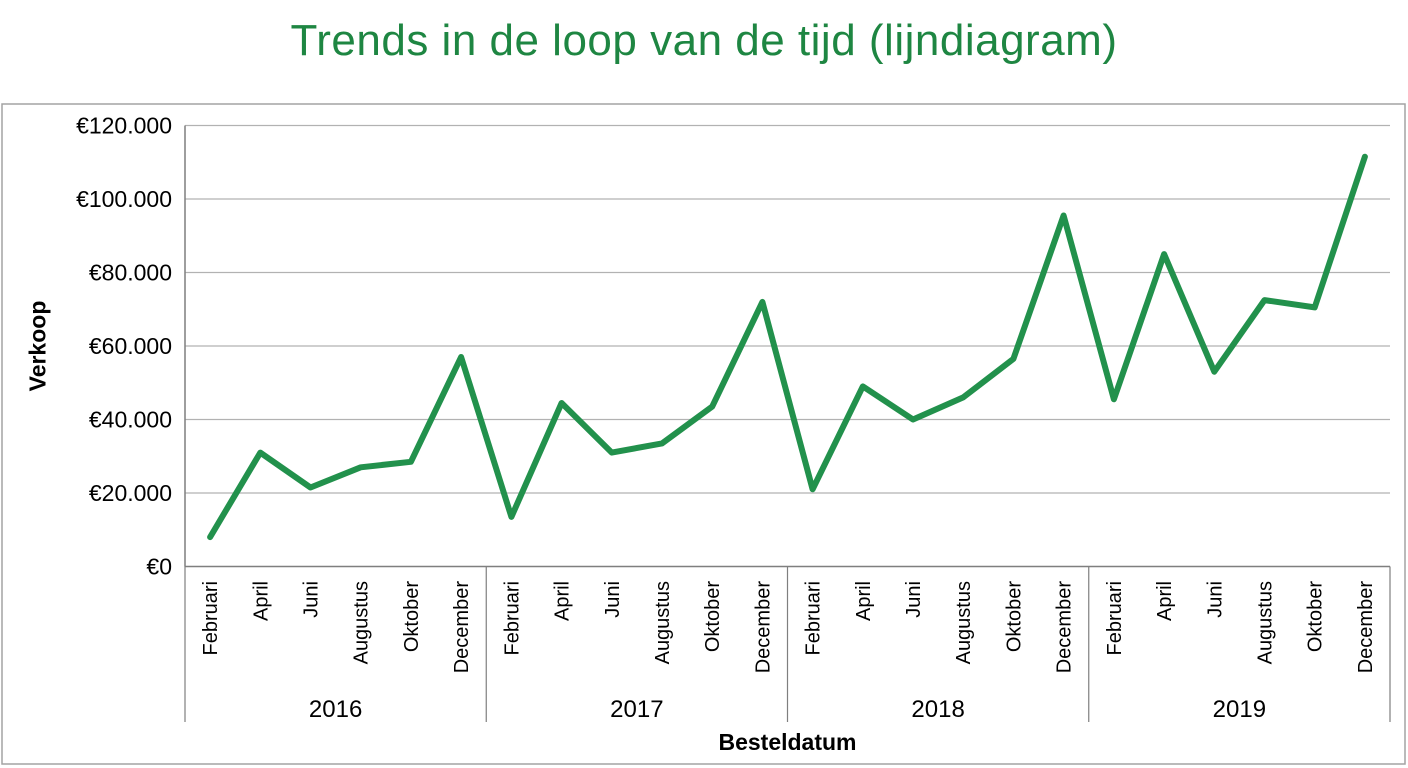 The width and height of the screenshot is (1408, 768). I want to click on x-axis-title: Besteldatum, so click(787, 742).